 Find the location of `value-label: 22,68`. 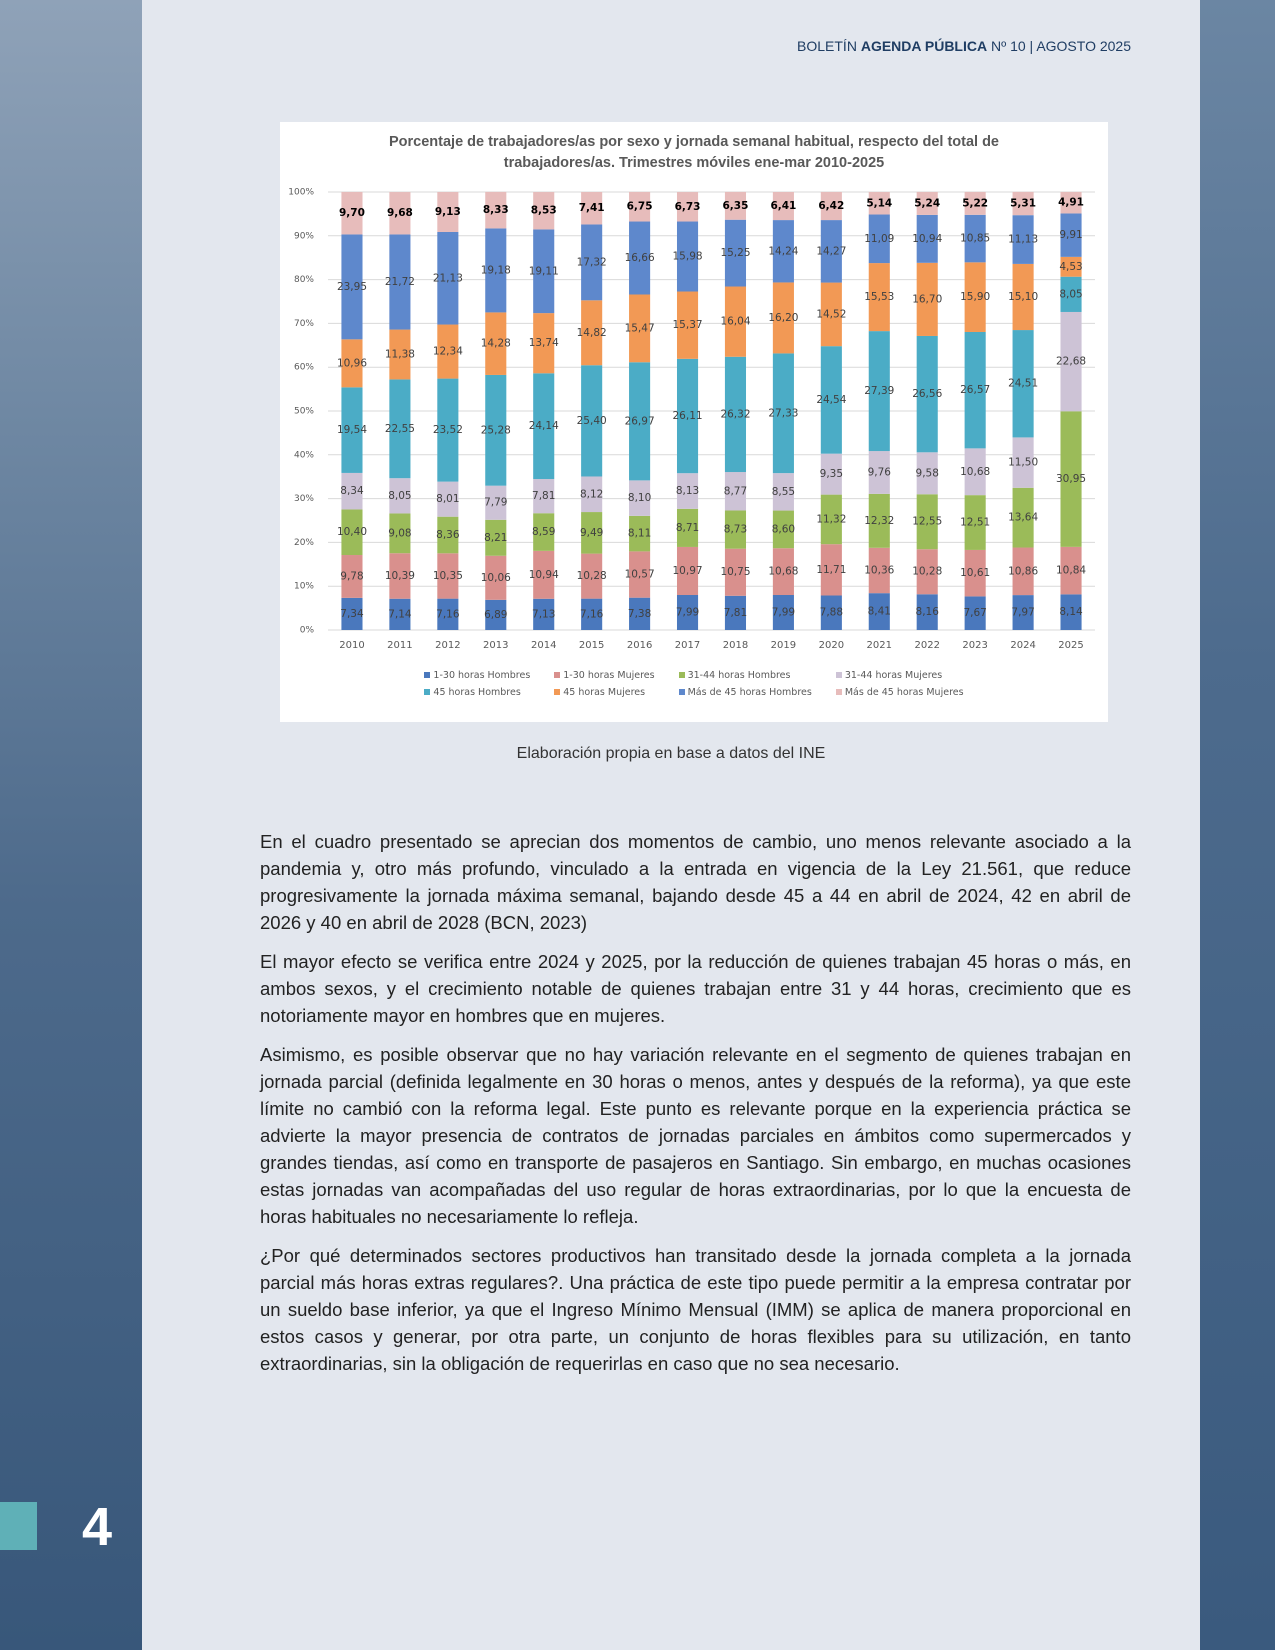

value-label: 22,68 is located at coordinates (1071, 362).